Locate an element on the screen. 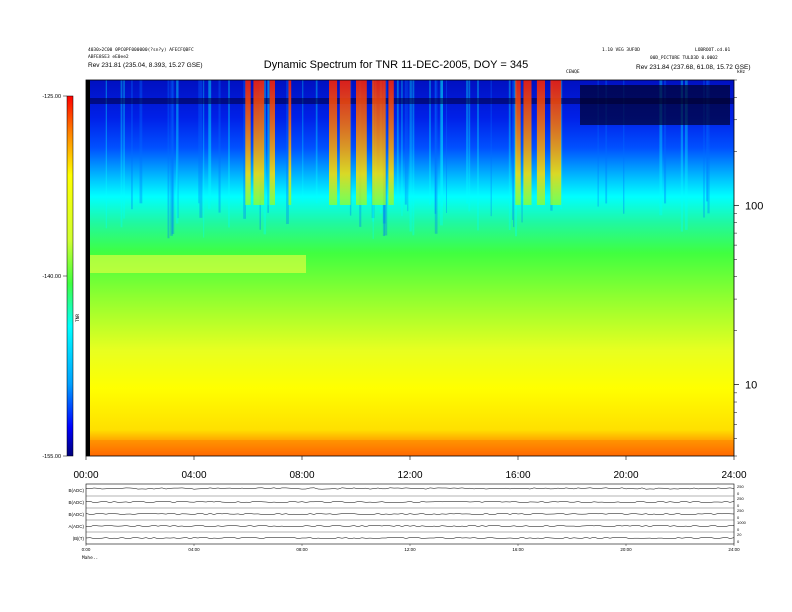 This screenshot has height=612, width=792. units-label: kHz is located at coordinates (741, 72).